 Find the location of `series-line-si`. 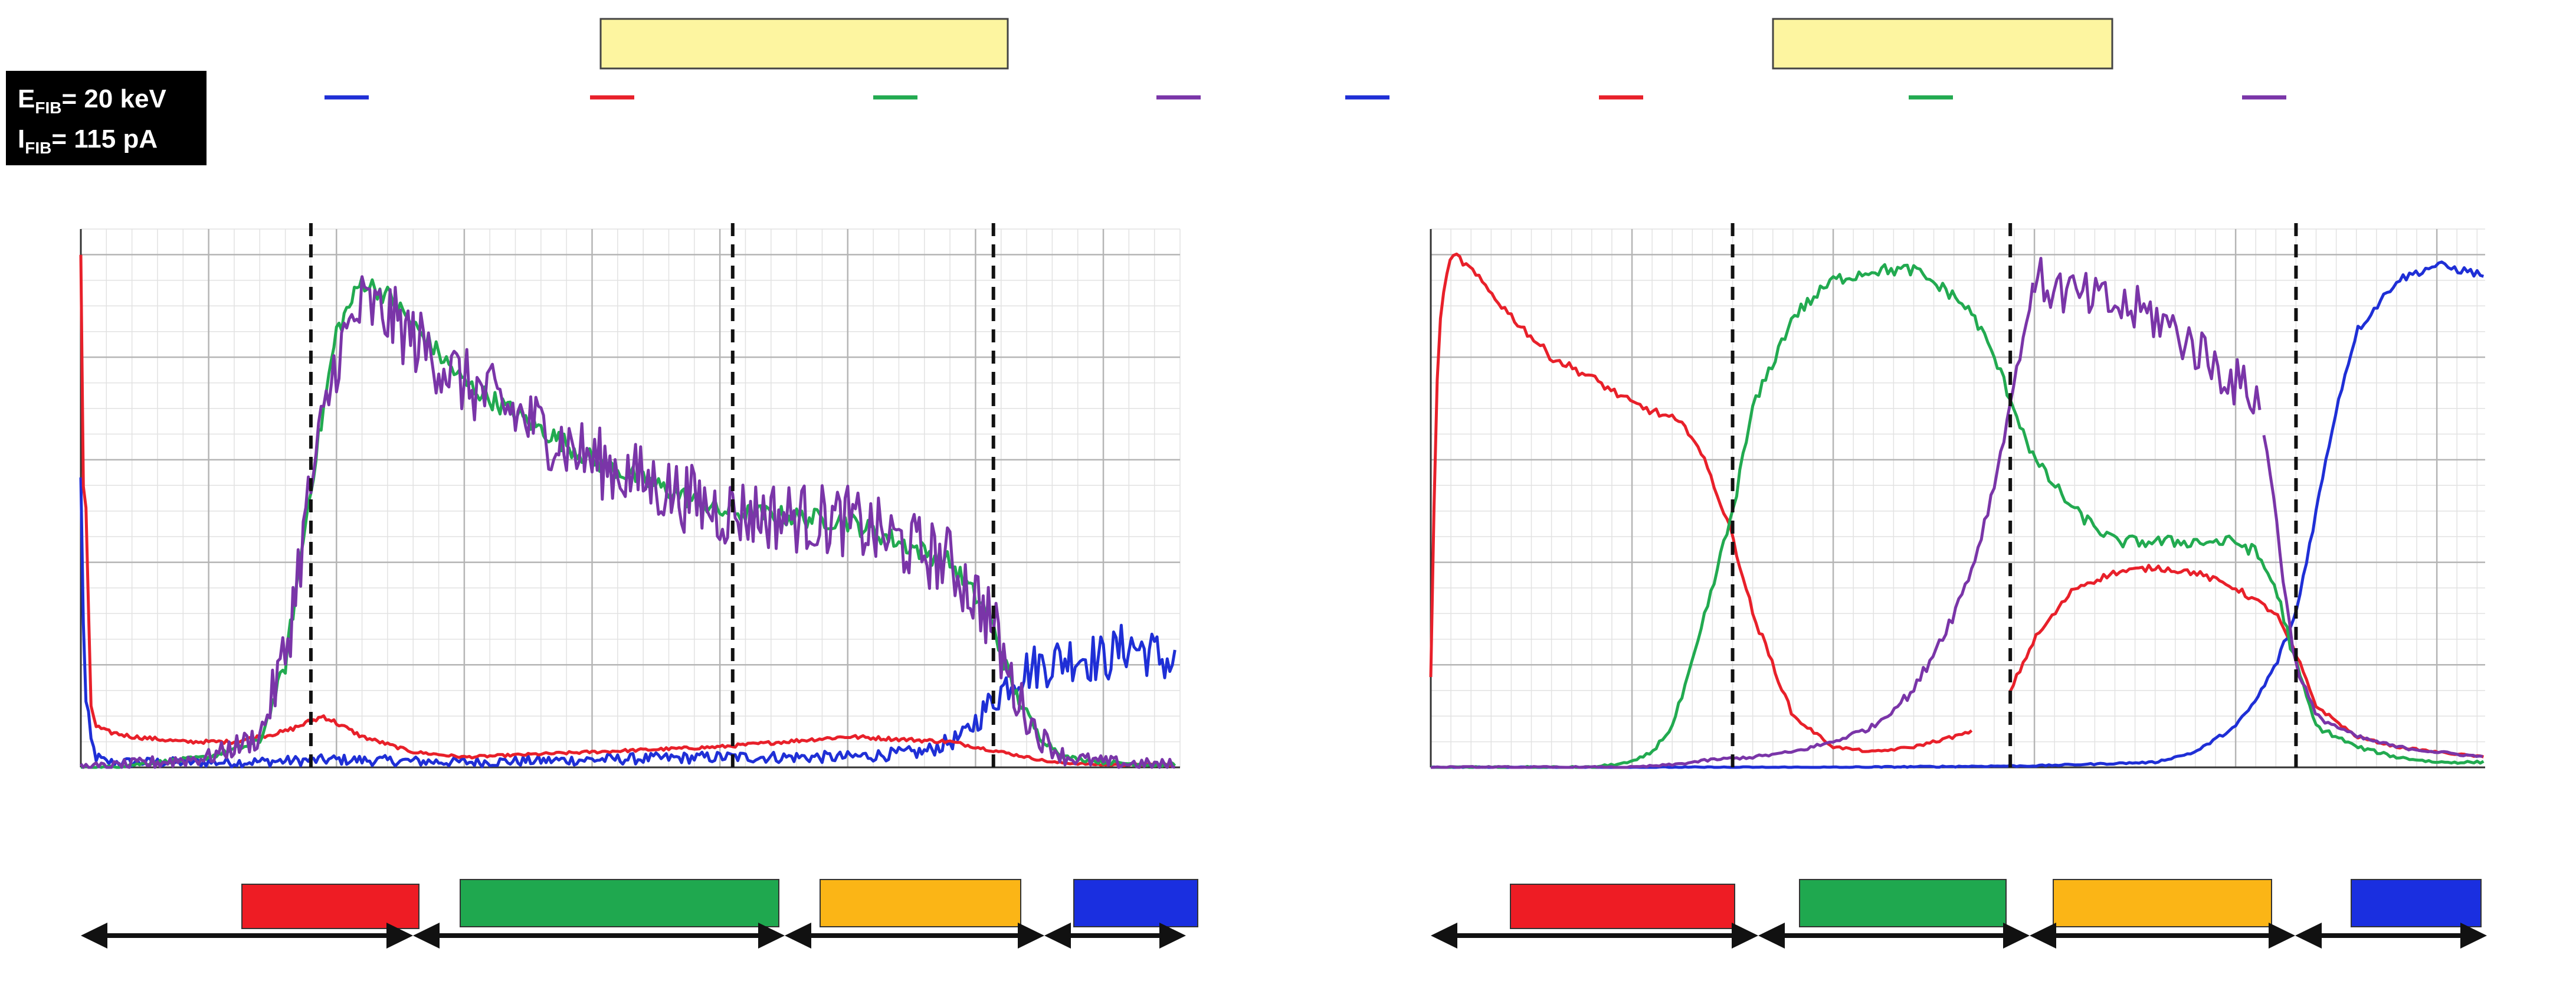

series-line-si is located at coordinates (627, 623).